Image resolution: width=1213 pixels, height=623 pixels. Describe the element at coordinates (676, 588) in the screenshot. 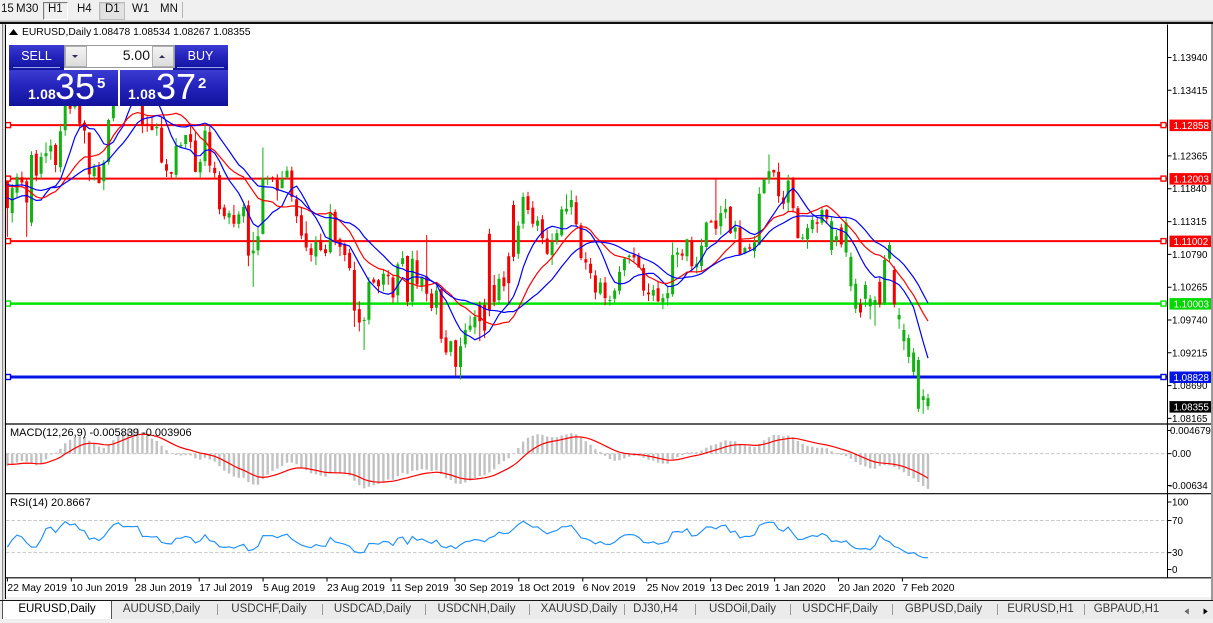

I see `svg-text: 25 Nov 2019` at that location.